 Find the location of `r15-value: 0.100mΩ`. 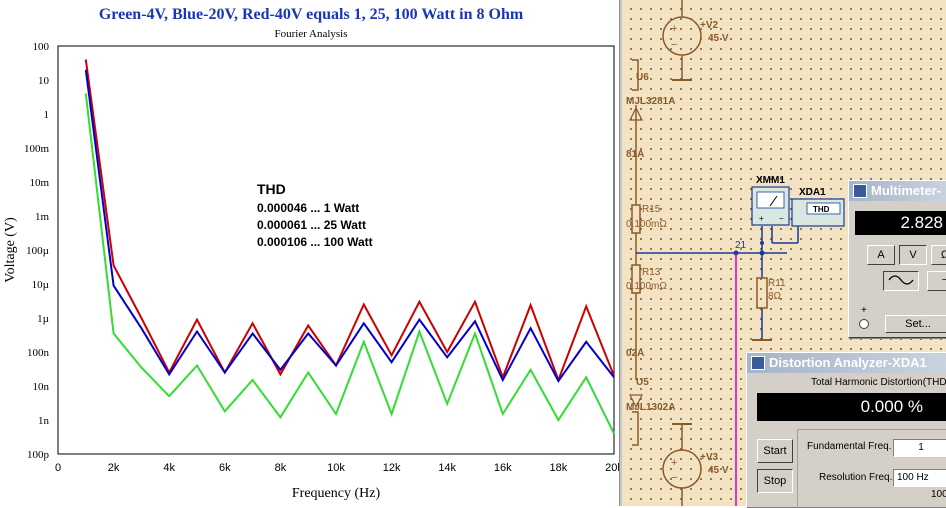

r15-value: 0.100mΩ is located at coordinates (646, 224).